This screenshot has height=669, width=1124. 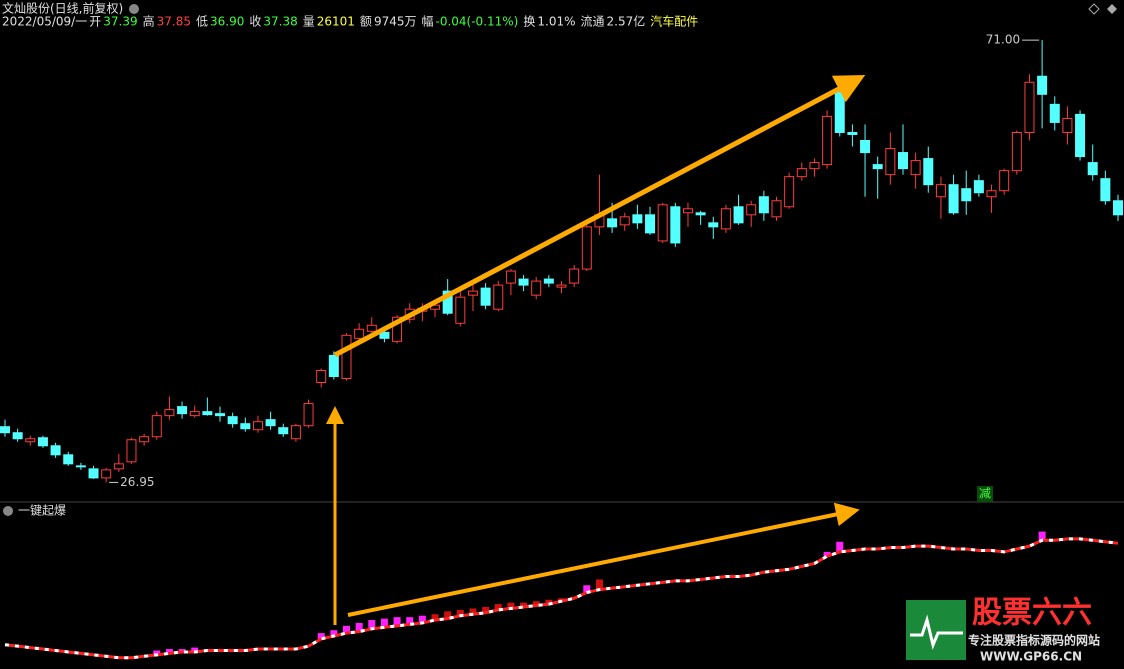 What do you see at coordinates (985, 494) in the screenshot?
I see `signal-box` at bounding box center [985, 494].